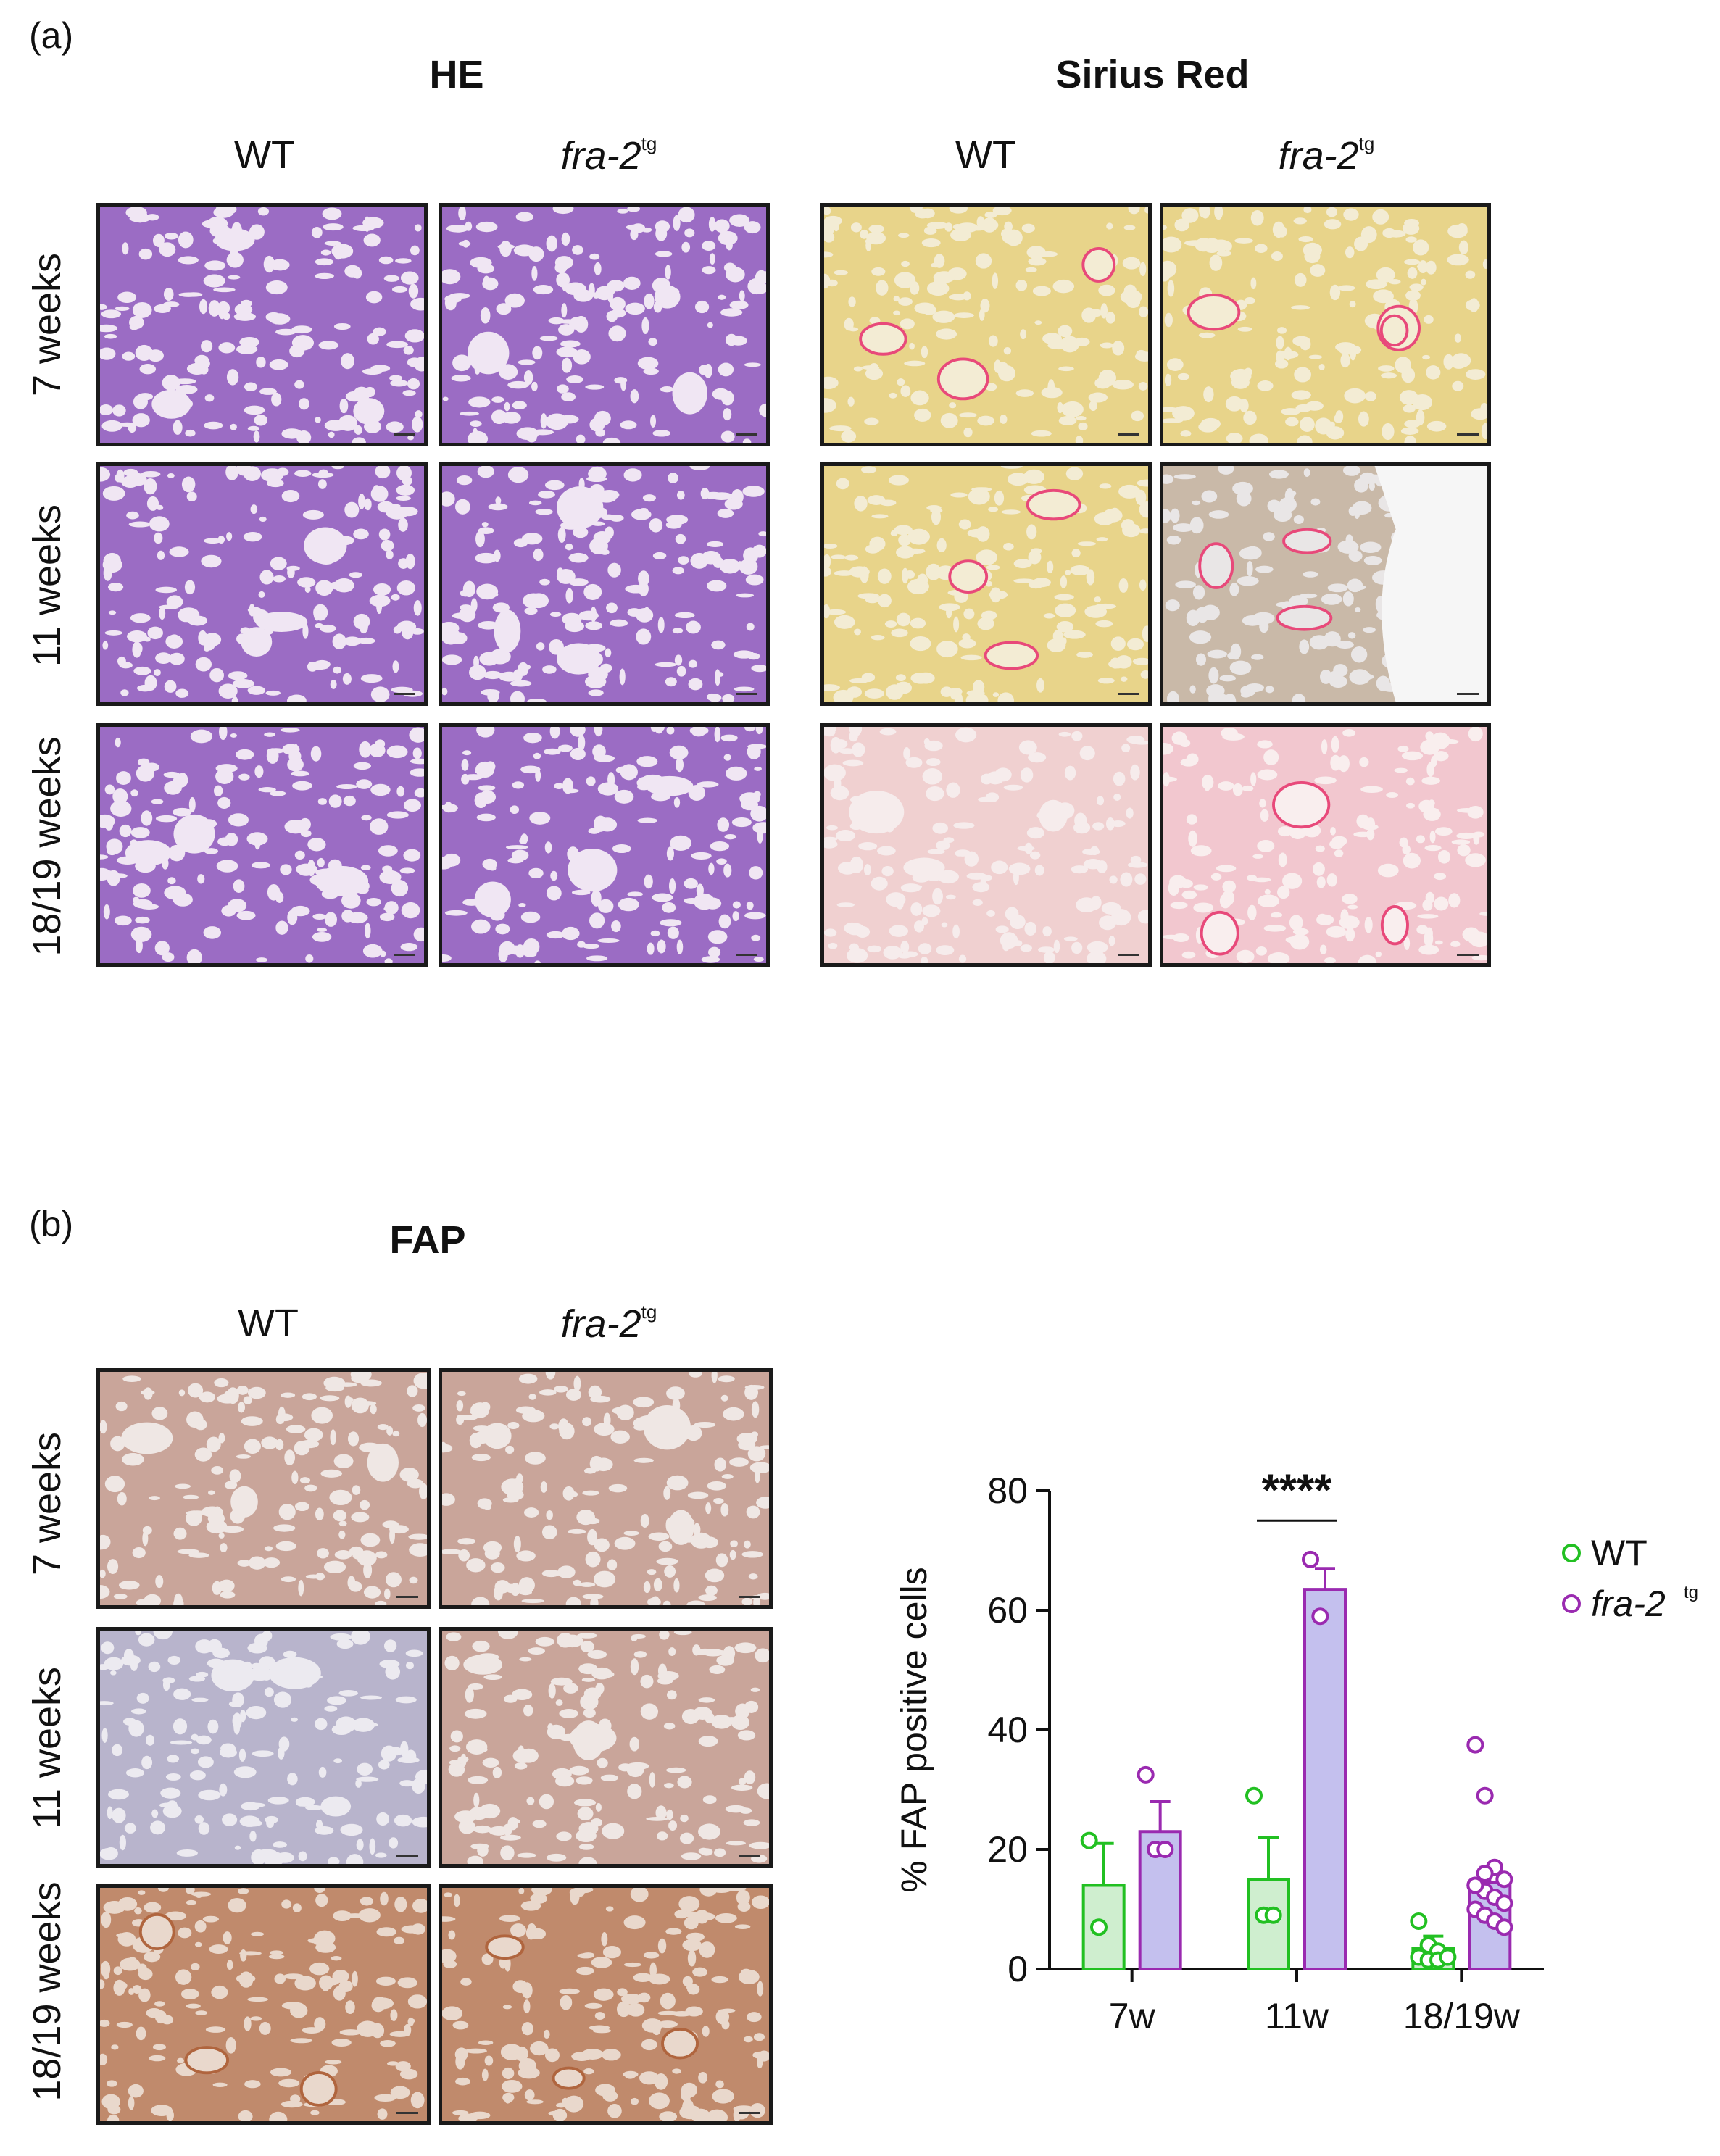 Image resolution: width=1720 pixels, height=2156 pixels. I want to click on sr-col-wt: WT, so click(986, 155).